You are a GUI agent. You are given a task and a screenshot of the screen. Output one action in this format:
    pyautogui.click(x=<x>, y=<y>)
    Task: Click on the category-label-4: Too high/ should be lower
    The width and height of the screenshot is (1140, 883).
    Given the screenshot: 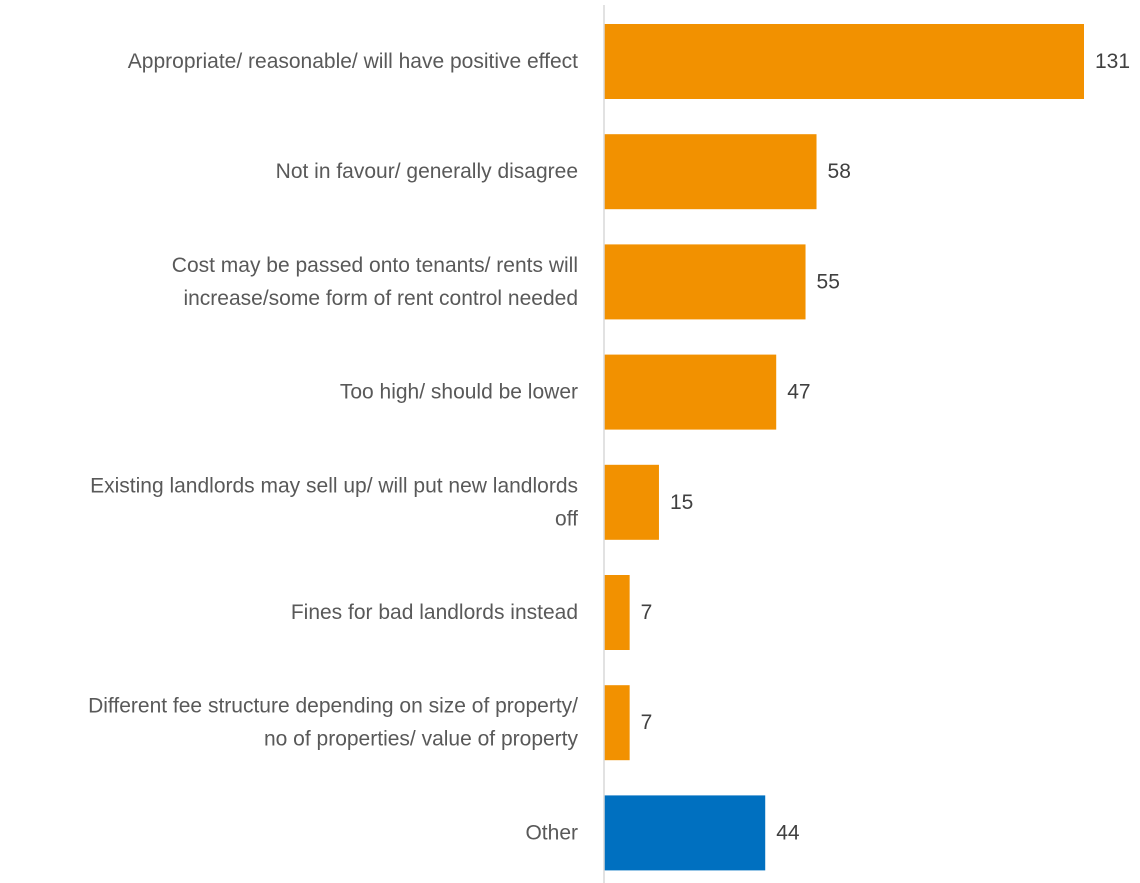 What is the action you would take?
    pyautogui.click(x=459, y=392)
    